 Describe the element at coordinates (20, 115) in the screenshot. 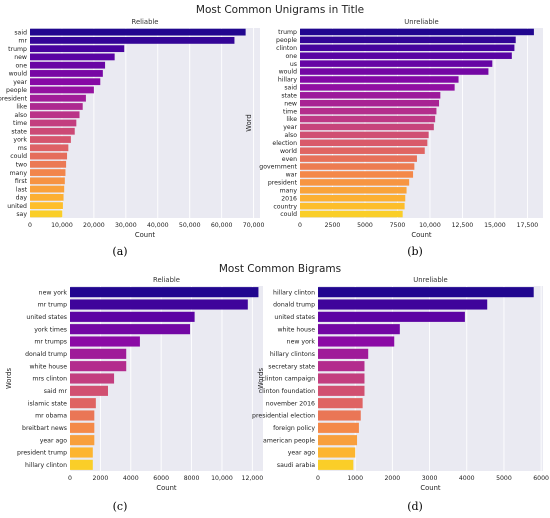

I see `y-tick-label: also` at that location.